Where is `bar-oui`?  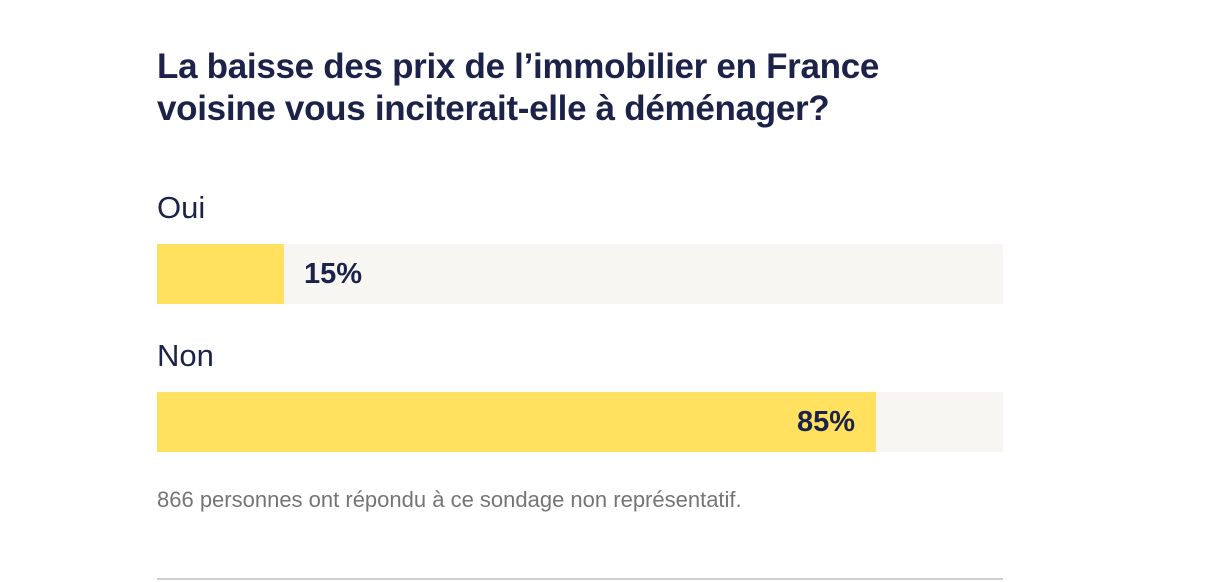
bar-oui is located at coordinates (220, 274).